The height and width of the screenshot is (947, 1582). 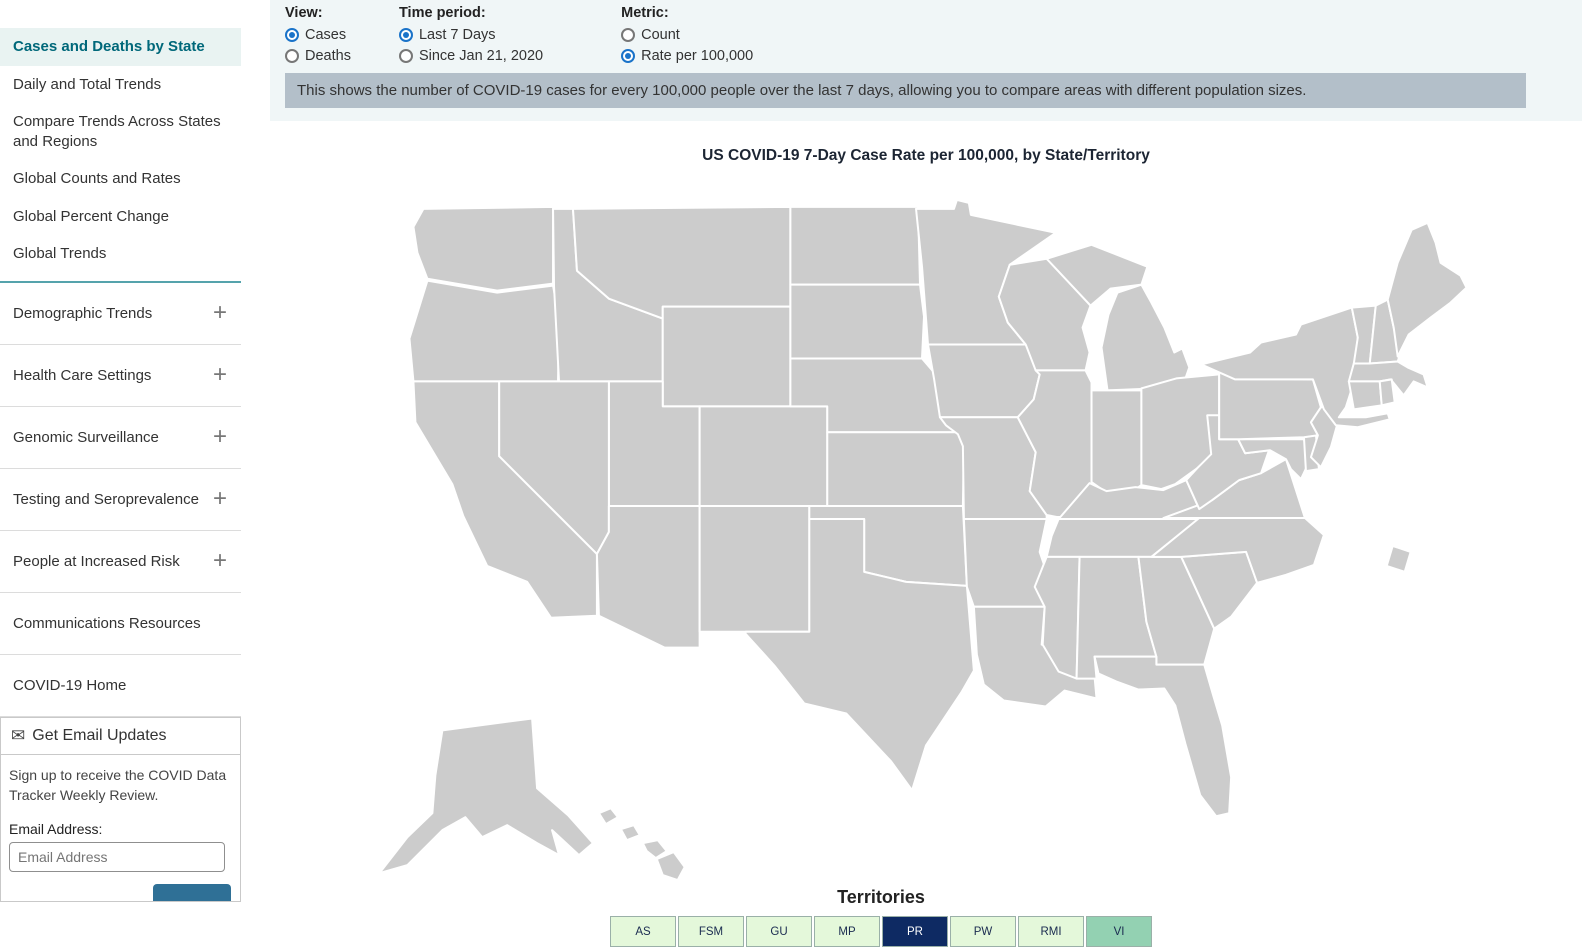 What do you see at coordinates (106, 499) in the screenshot?
I see `sidebar-expandable-label: Testing and Seroprevalence` at bounding box center [106, 499].